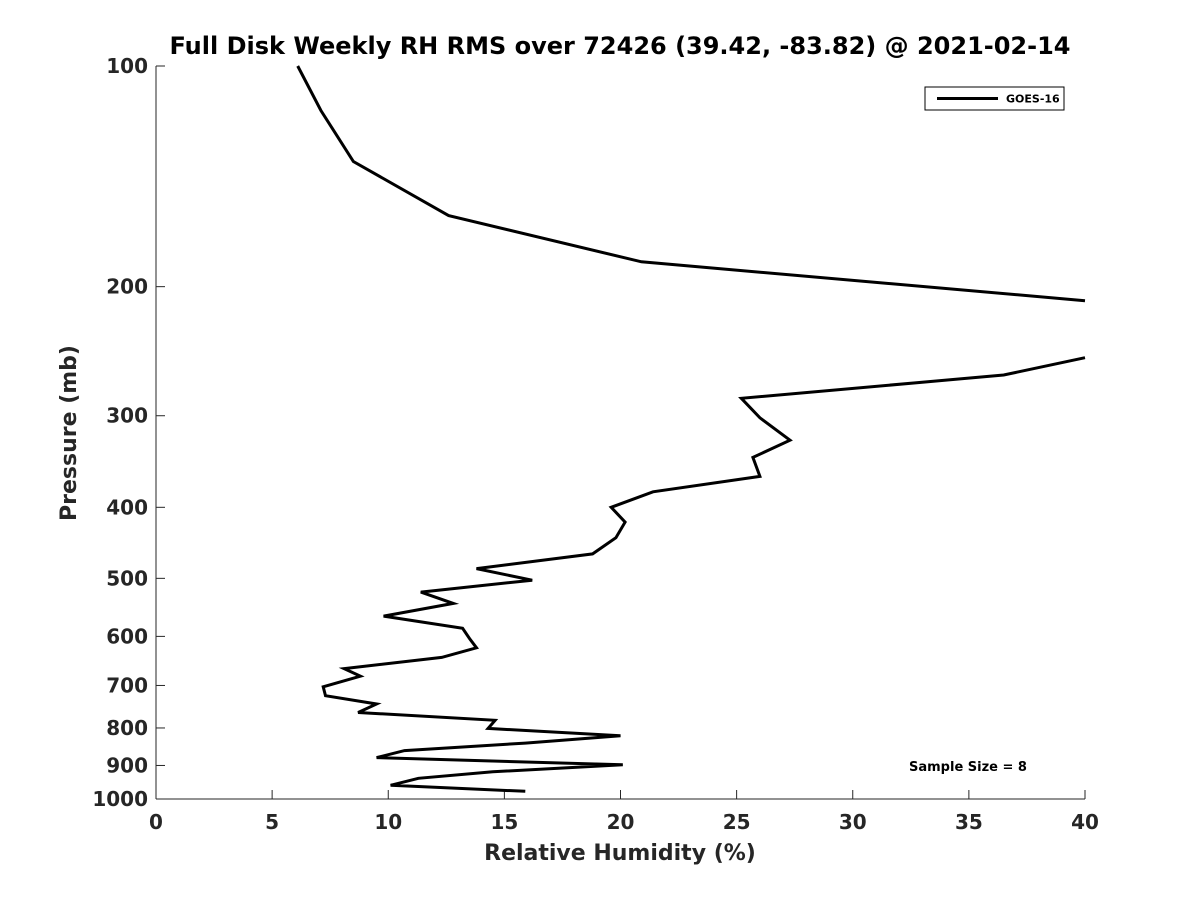 The height and width of the screenshot is (900, 1200). I want to click on y-tick-label: 1000, so click(120, 799).